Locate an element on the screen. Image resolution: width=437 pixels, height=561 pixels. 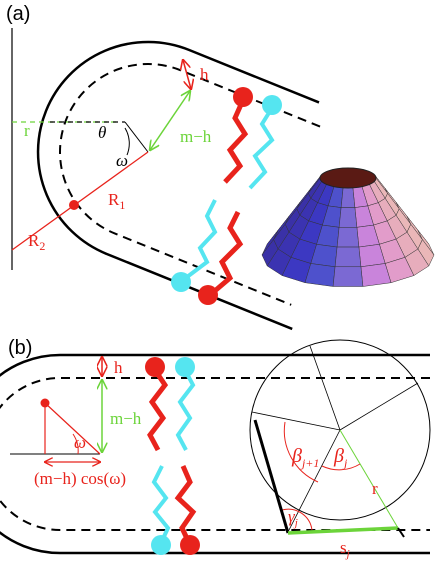
panel-label: (a) is located at coordinates (18, 14).